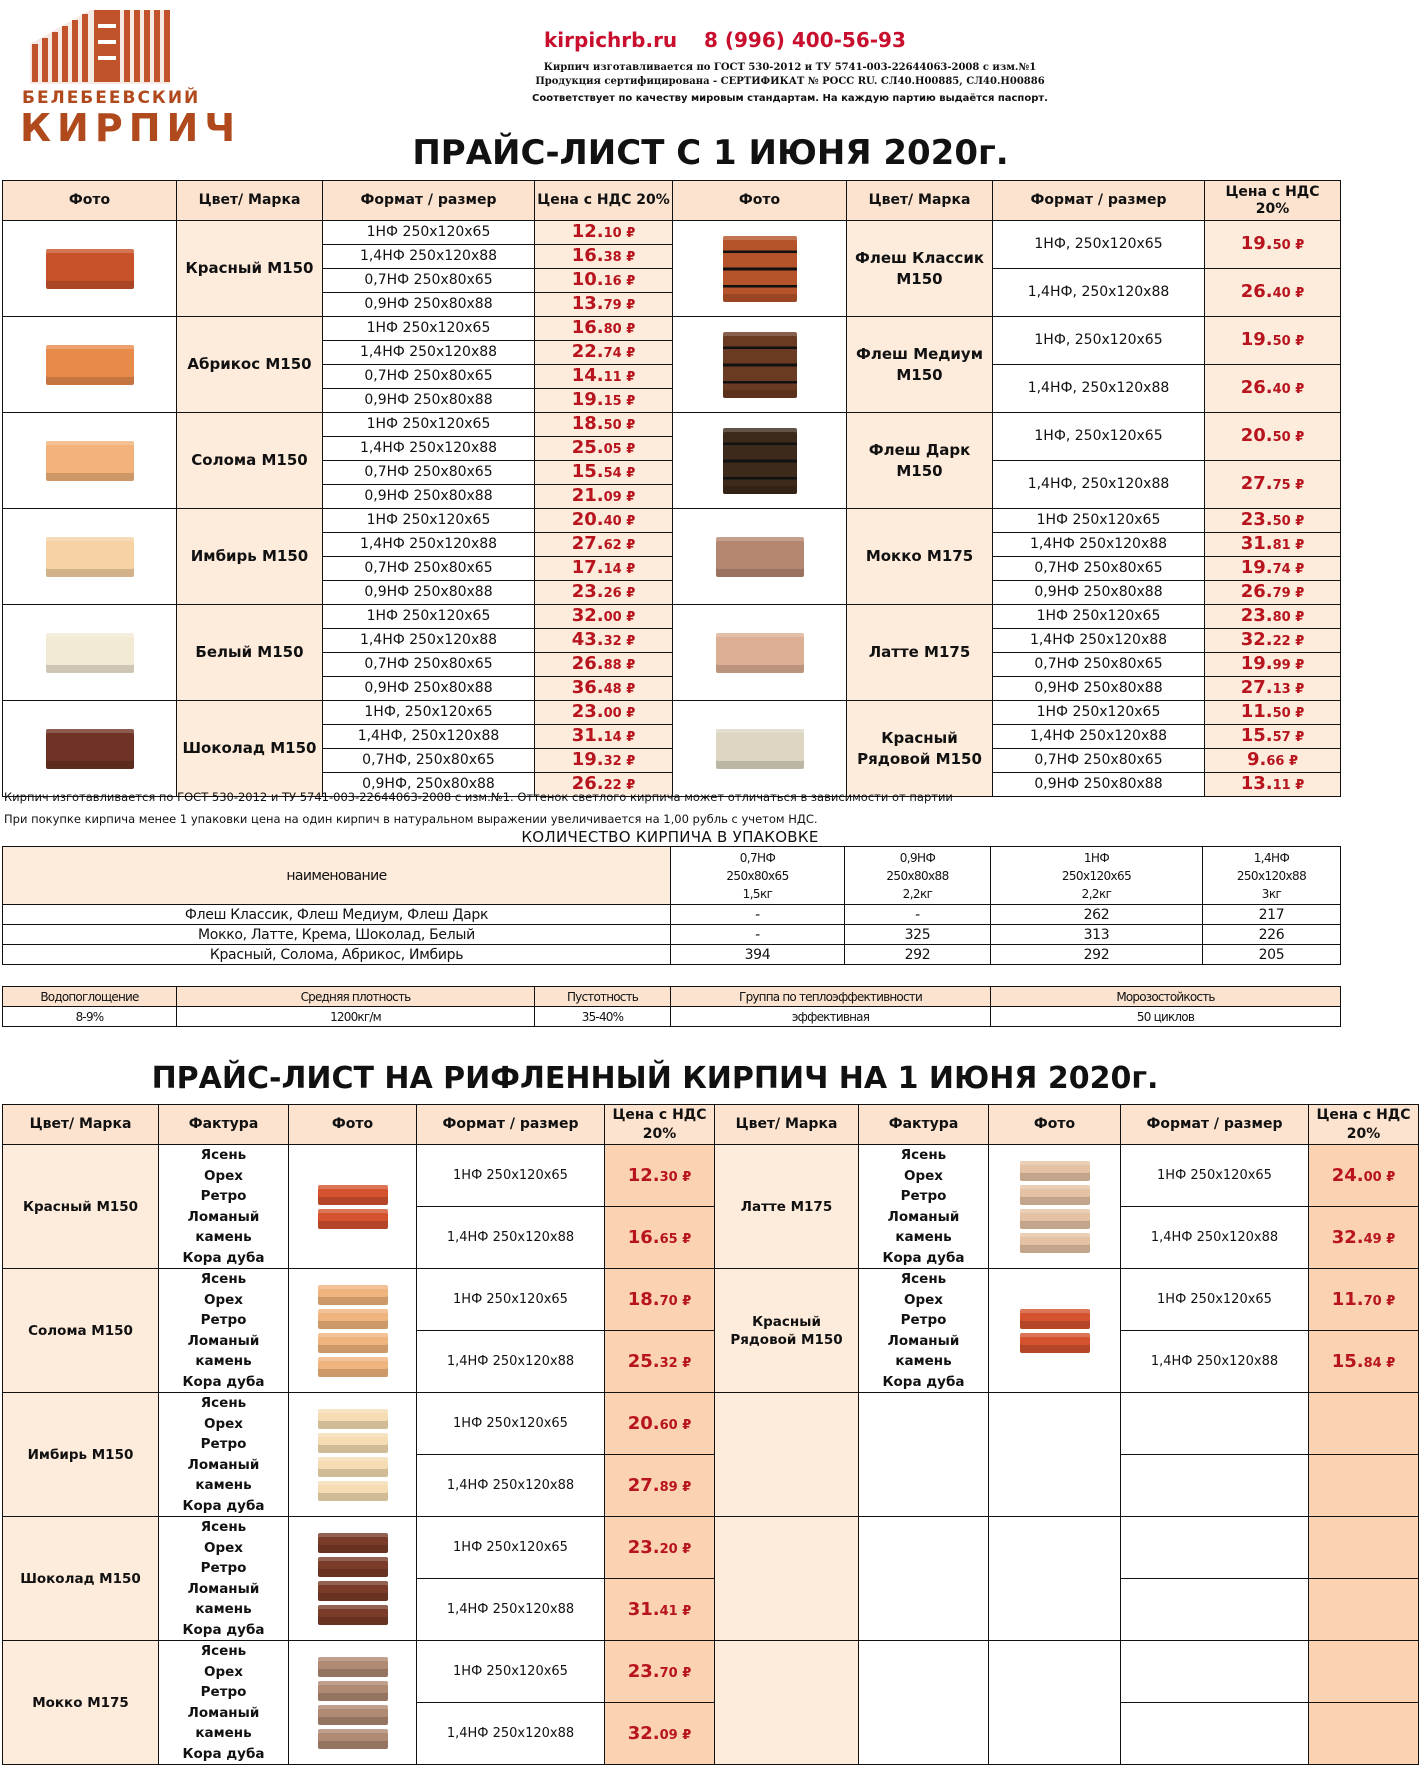  Describe the element at coordinates (587, 520) in the screenshot. I see `price-whole: 20.` at that location.